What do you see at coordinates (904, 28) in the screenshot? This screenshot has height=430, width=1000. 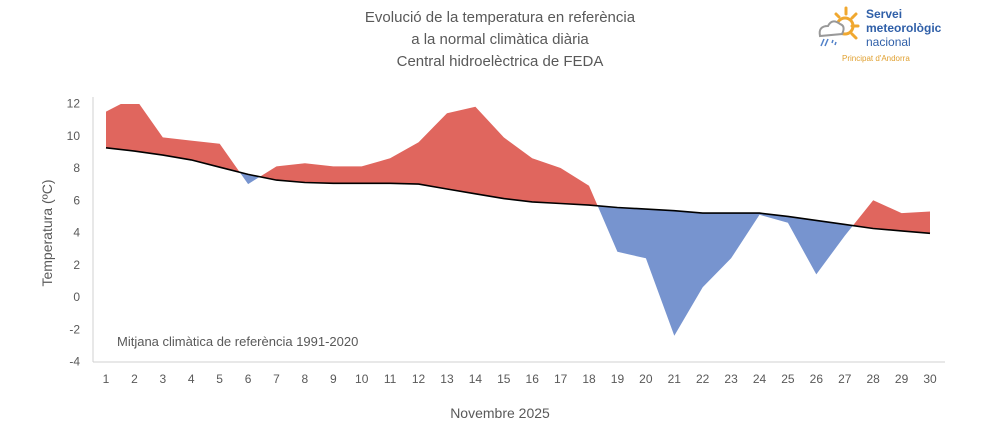 I see `logo-line-2: meteorològic` at bounding box center [904, 28].